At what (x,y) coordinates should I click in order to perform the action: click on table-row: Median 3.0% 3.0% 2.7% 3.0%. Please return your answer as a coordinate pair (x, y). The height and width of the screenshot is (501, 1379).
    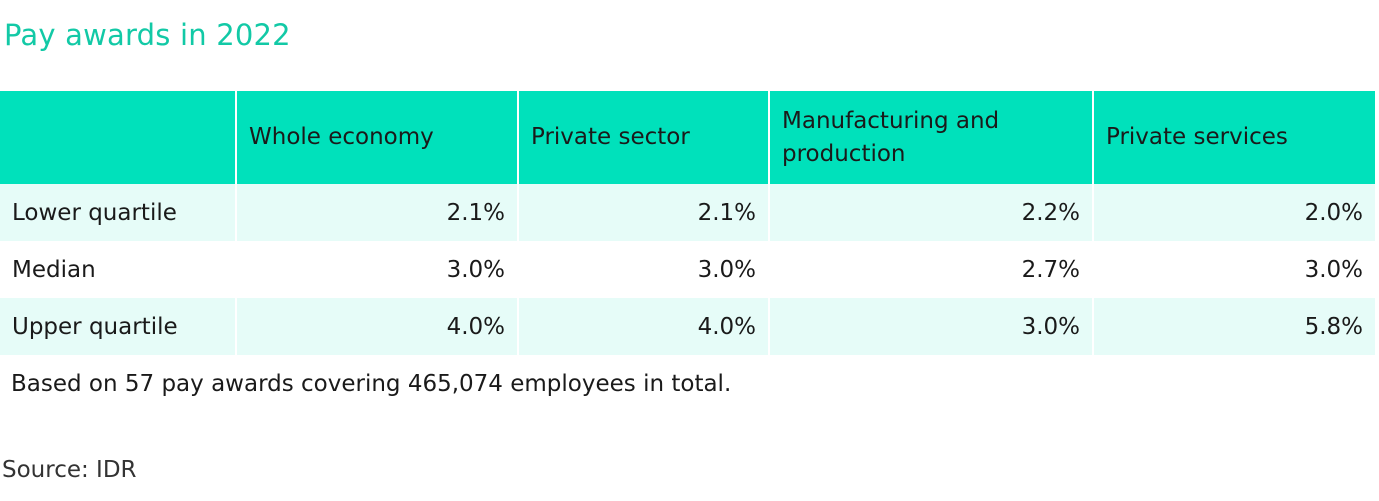
    Looking at the image, I should click on (687, 269).